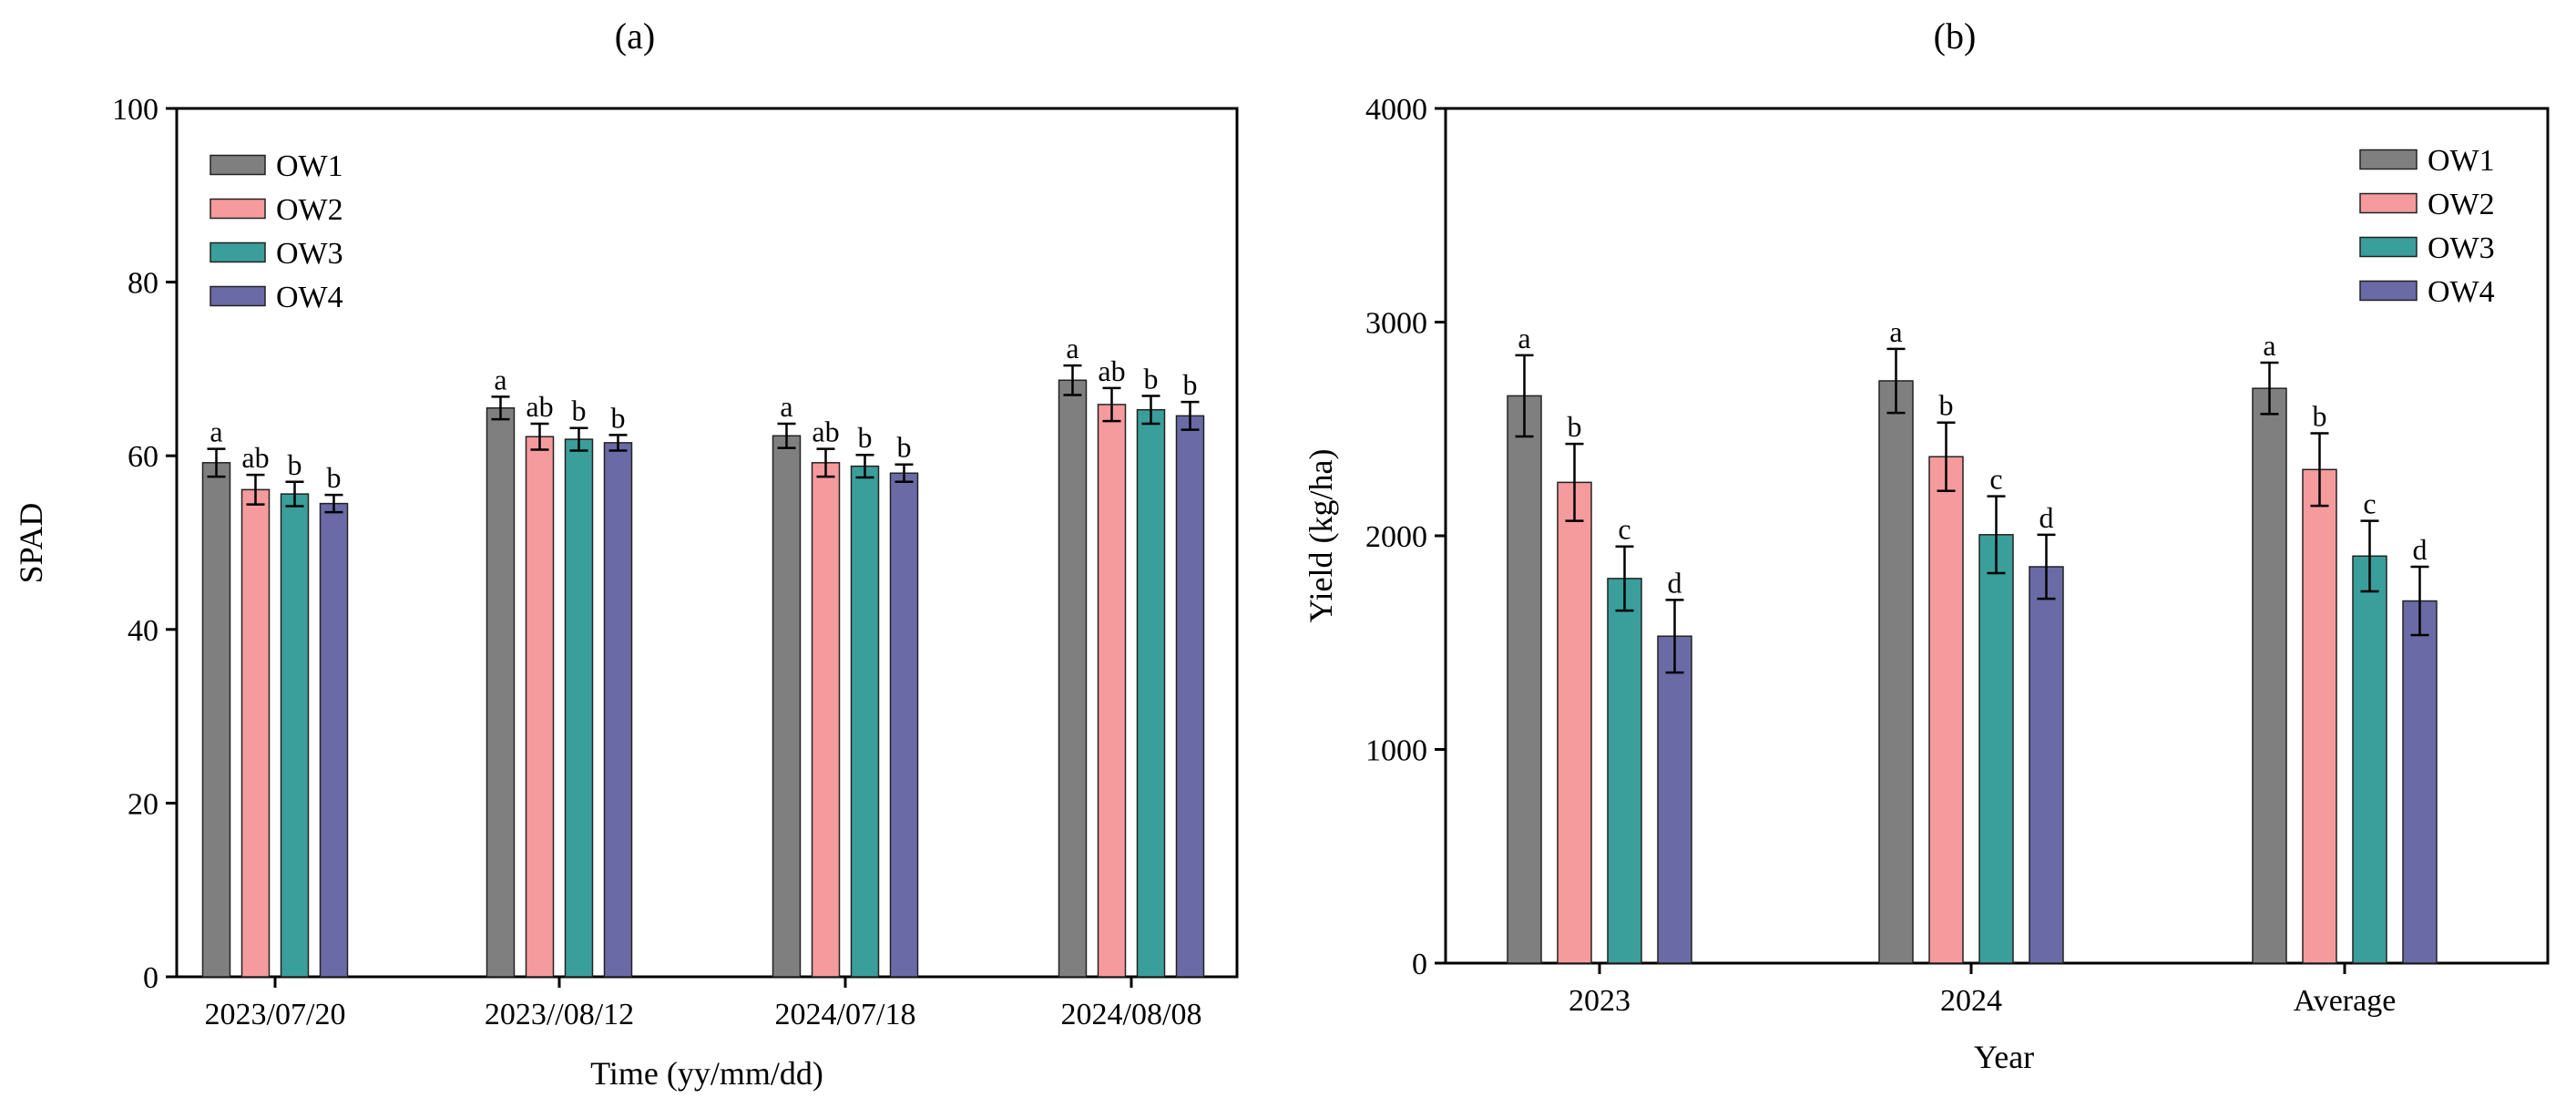 This screenshot has width=2576, height=1108. What do you see at coordinates (1971, 1001) in the screenshot?
I see `x-tick-label: 2024` at bounding box center [1971, 1001].